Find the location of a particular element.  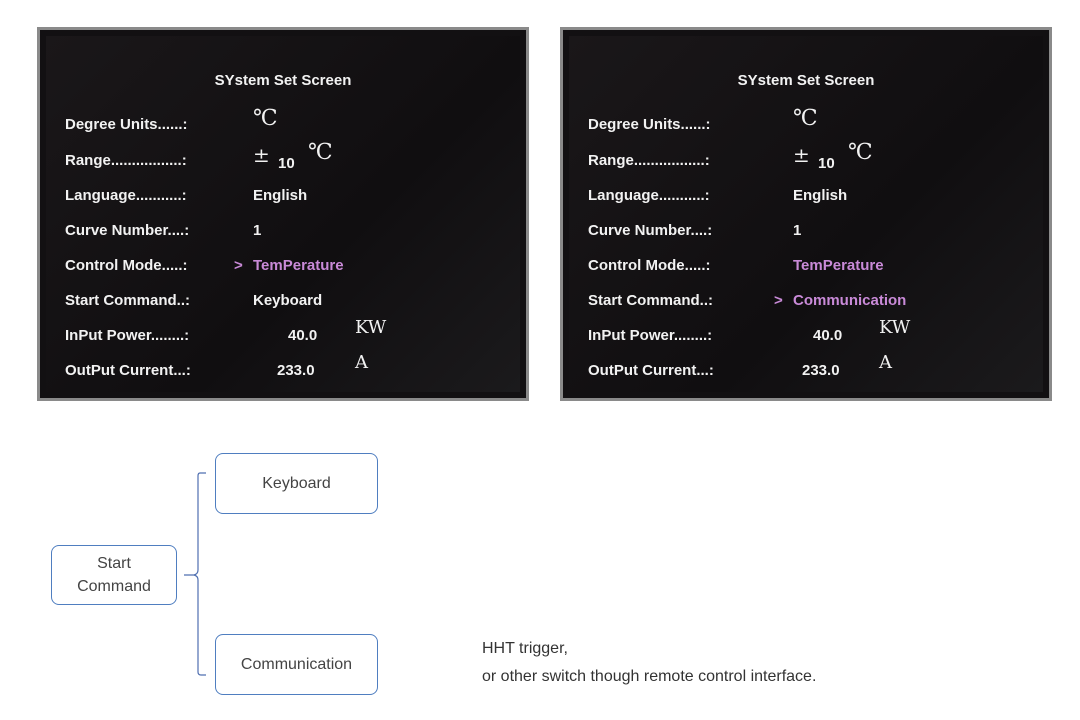

setting-row: Control Mode.....: TemPerature is located at coordinates (806, 266).